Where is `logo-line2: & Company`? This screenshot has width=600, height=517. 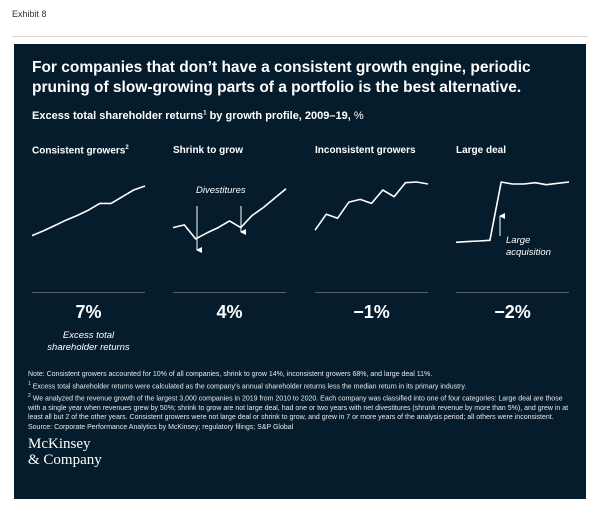
logo-line2: & Company is located at coordinates (65, 460).